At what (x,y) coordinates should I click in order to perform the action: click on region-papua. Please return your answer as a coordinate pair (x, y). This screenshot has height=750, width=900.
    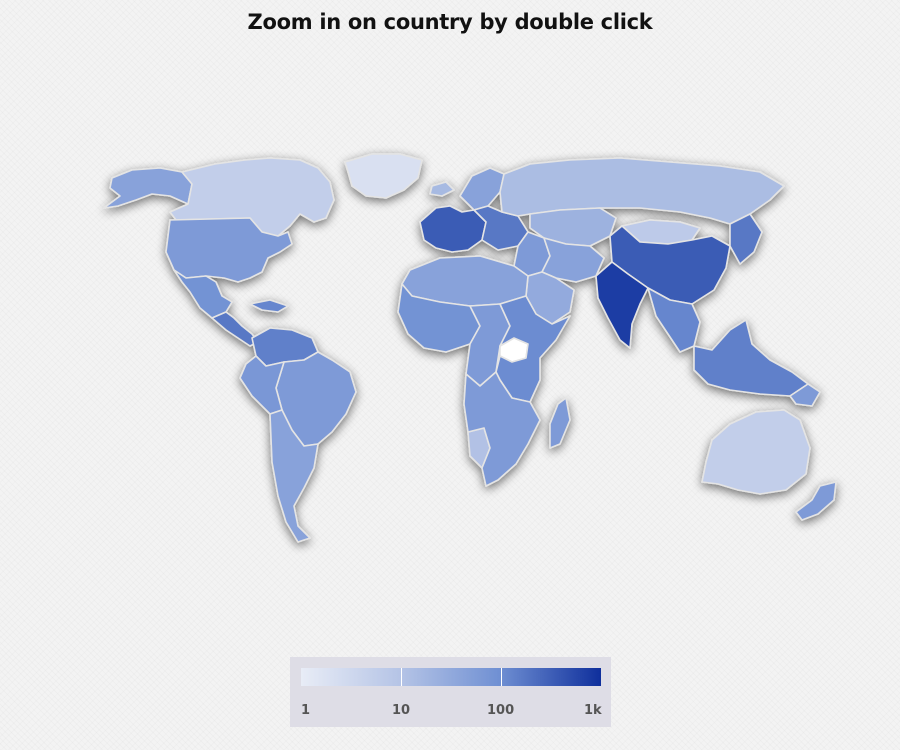
    Looking at the image, I should click on (805, 395).